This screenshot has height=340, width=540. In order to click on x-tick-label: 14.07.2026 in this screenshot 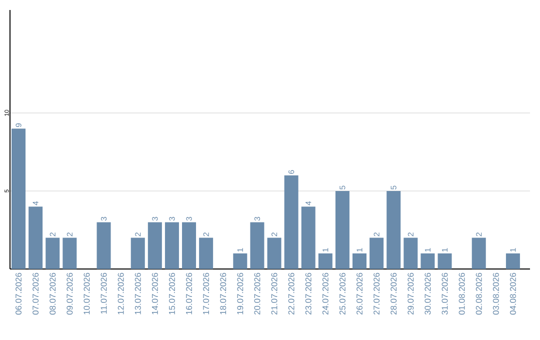, I will do `click(155, 293)`.